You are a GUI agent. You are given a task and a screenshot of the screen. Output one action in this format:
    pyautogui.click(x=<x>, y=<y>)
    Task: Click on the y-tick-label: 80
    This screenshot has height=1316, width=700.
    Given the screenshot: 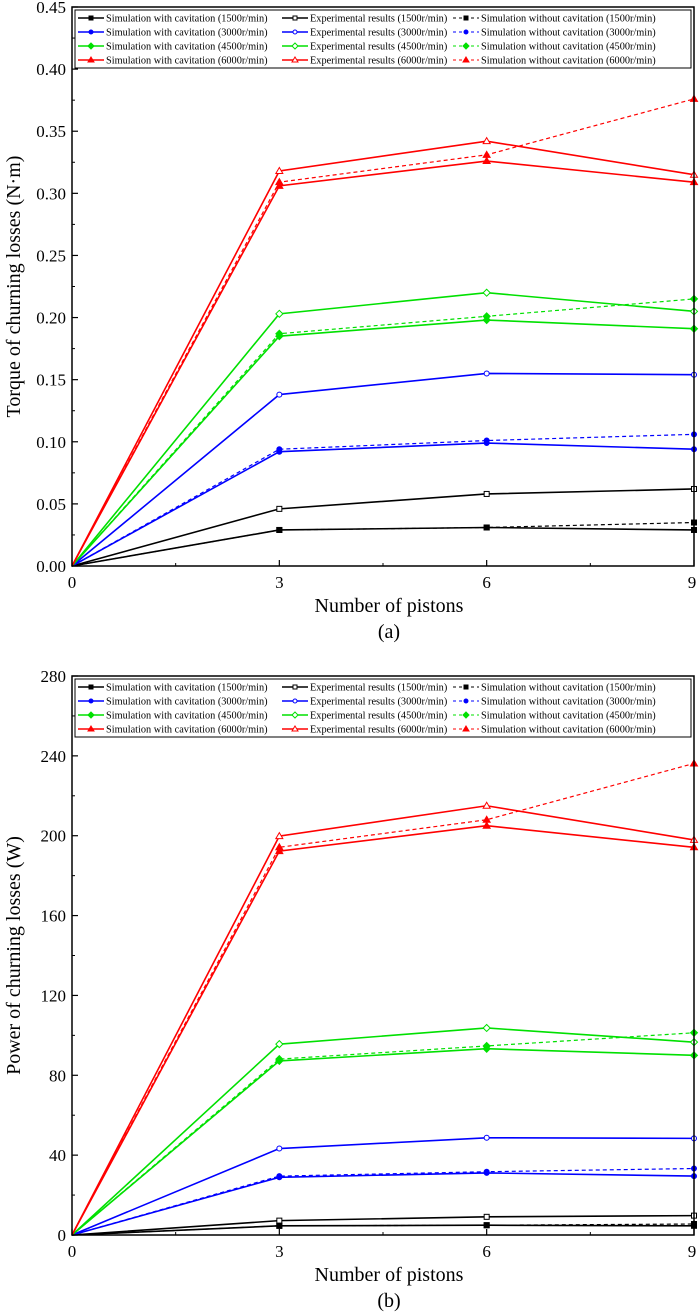 What is the action you would take?
    pyautogui.click(x=57, y=1075)
    